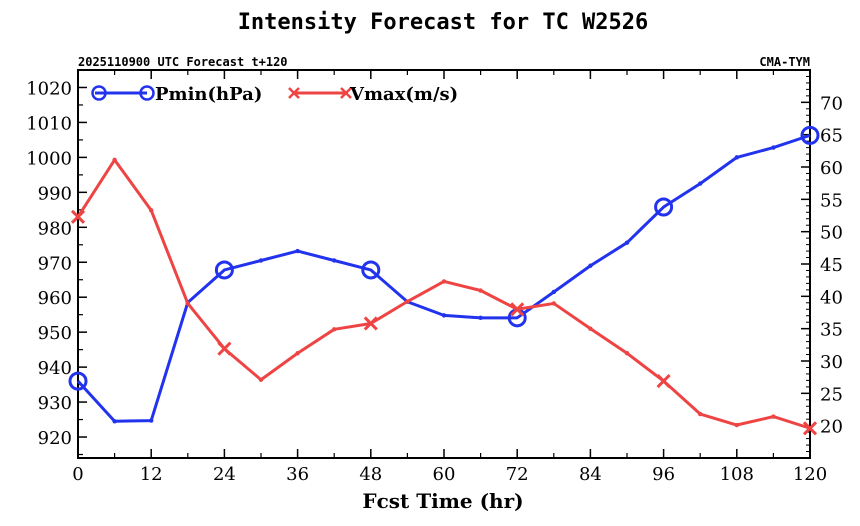 Image resolution: width=860 pixels, height=526 pixels. Describe the element at coordinates (831, 362) in the screenshot. I see `right-y-tick-label: 30` at that location.